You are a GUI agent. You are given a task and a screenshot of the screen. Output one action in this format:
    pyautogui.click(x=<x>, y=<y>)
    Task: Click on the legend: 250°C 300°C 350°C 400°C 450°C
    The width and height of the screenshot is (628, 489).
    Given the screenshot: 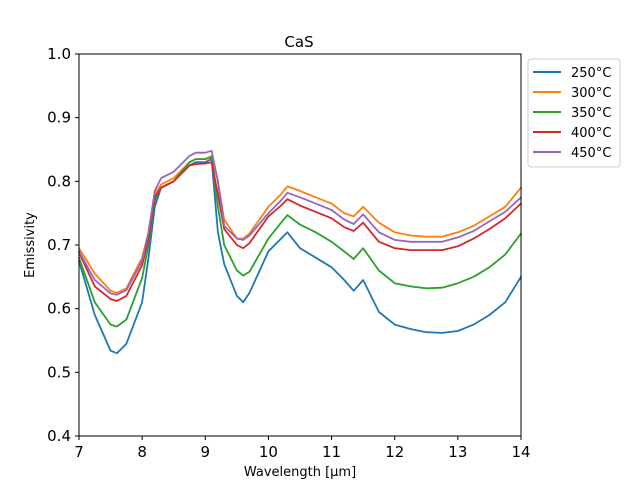 What is the action you would take?
    pyautogui.click(x=574, y=113)
    